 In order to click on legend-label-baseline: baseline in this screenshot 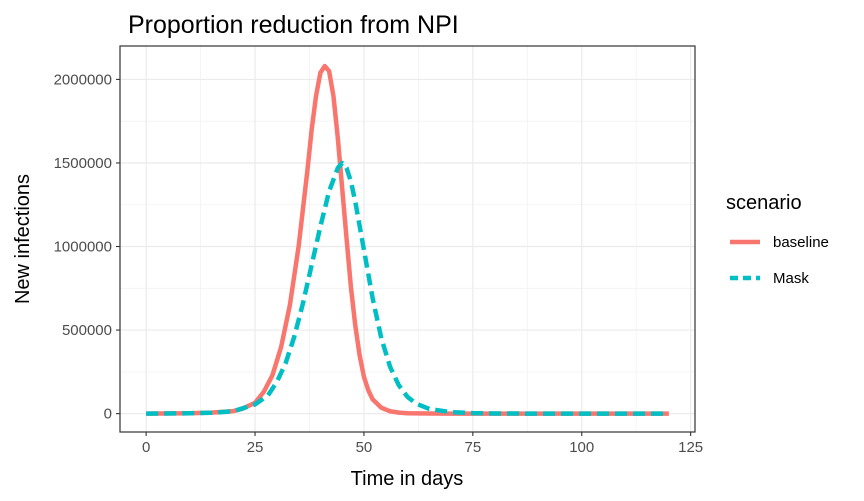, I will do `click(801, 242)`.